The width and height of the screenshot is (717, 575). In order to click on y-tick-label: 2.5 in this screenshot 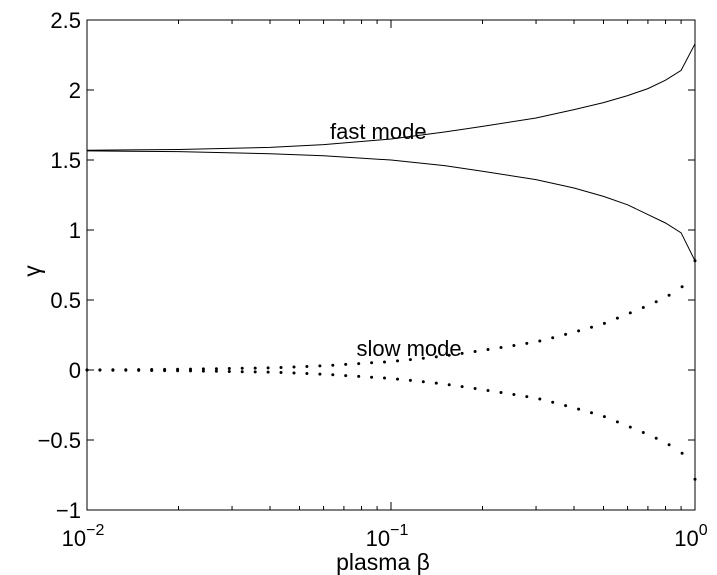, I will do `click(65, 20)`.